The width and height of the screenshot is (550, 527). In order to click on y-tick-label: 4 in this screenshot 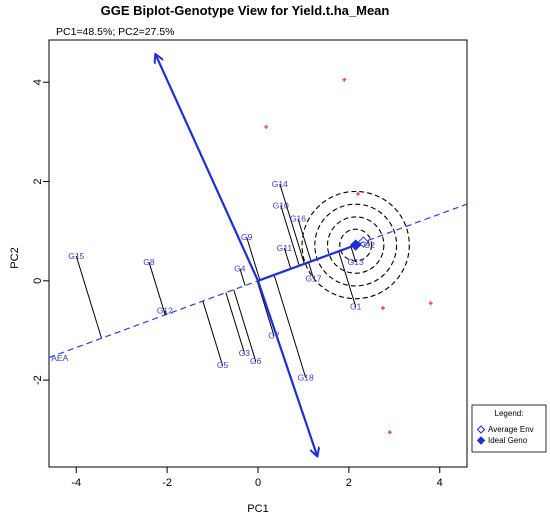, I will do `click(38, 82)`.